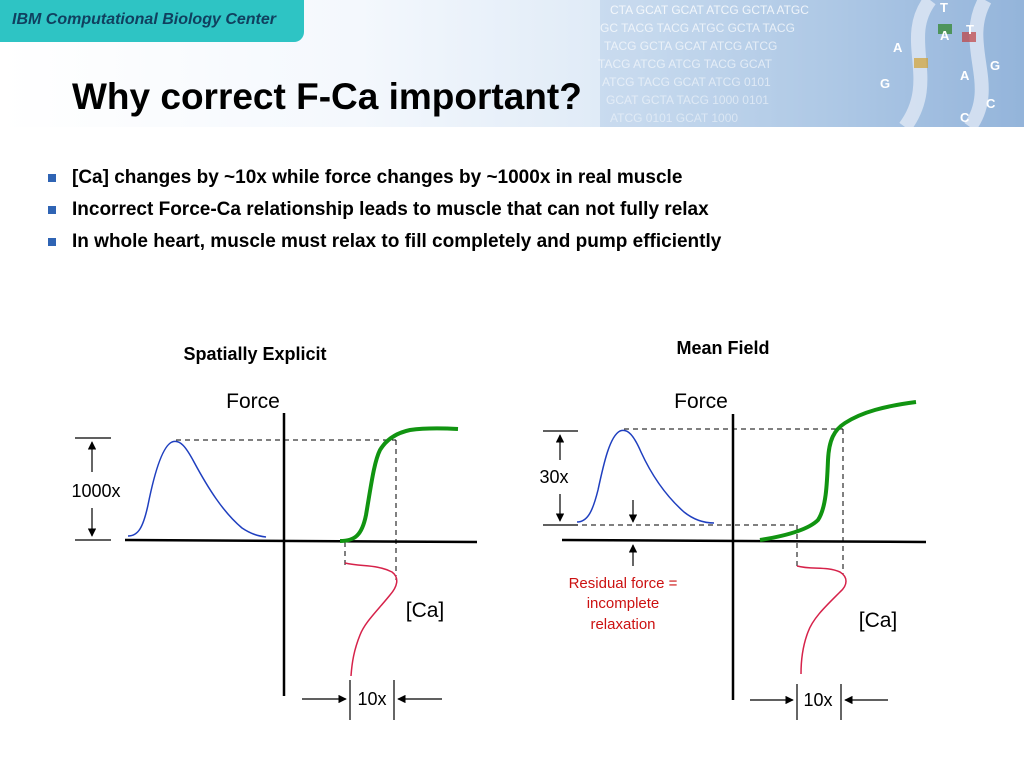  What do you see at coordinates (690, 46) in the screenshot?
I see `svg-text: TACG GCTA GCAT ATCG ATCG` at bounding box center [690, 46].